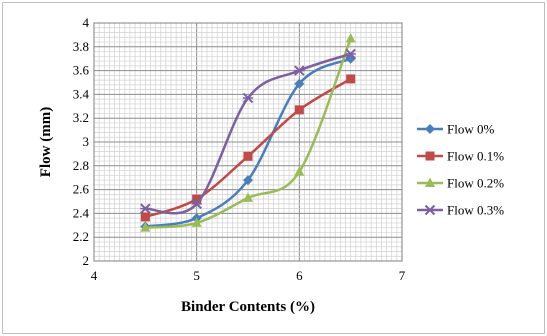  Describe the element at coordinates (402, 275) in the screenshot. I see `x-tick-label: 7` at that location.